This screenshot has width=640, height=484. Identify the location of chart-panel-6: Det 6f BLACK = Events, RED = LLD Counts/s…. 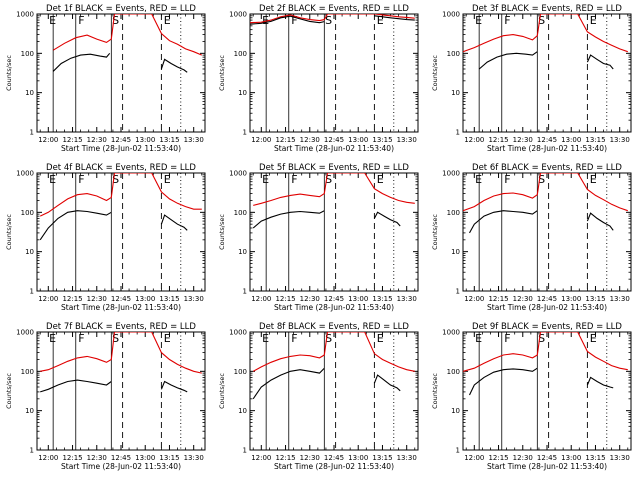
(531, 237).